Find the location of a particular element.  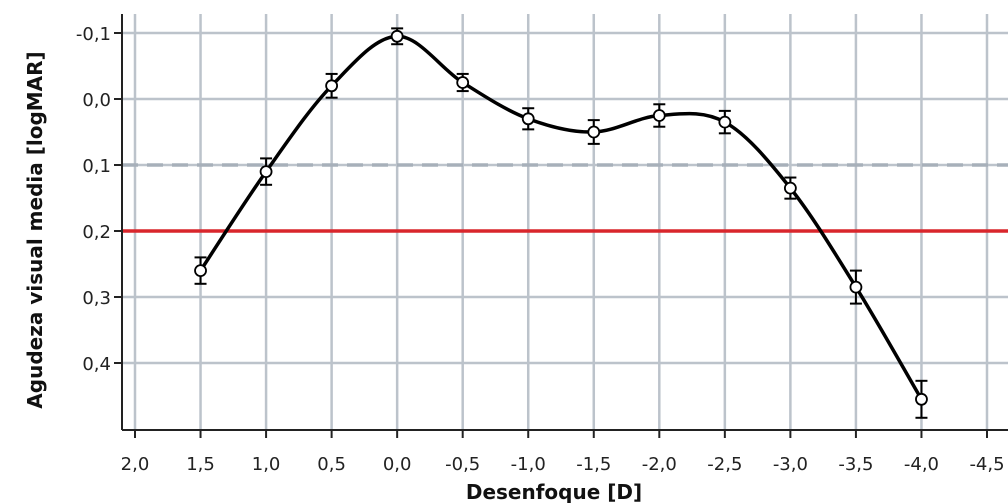

x-axis-title: Desenfoque [D] is located at coordinates (554, 491).